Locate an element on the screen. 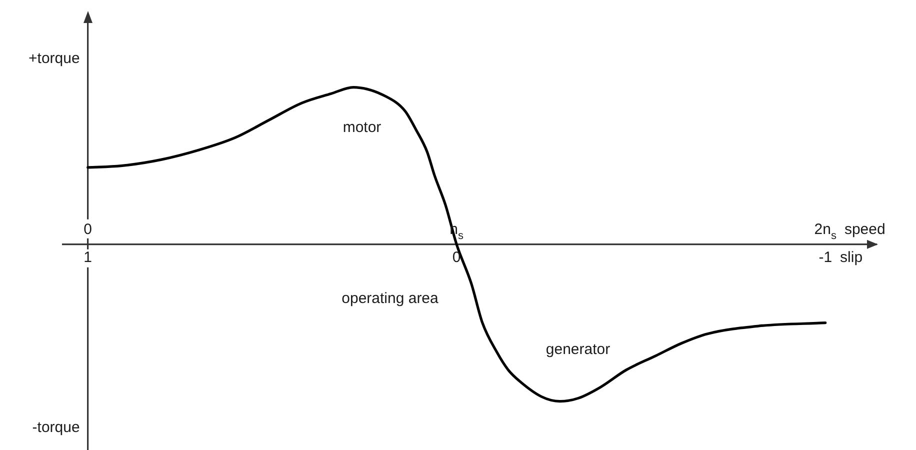 The image size is (916, 450). annotation: generator is located at coordinates (578, 349).